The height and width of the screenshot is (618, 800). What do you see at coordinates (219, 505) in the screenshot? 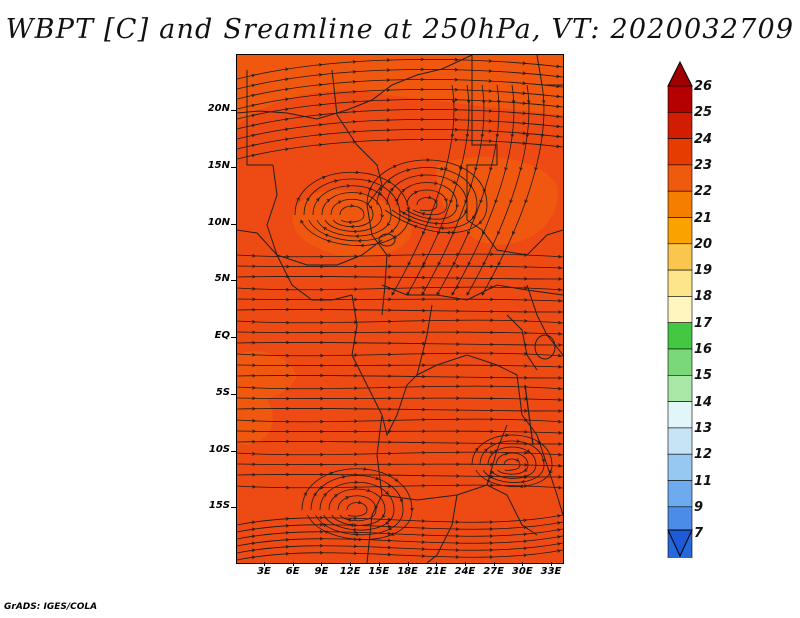
I see `lat-tick-label: 15S` at bounding box center [219, 505].